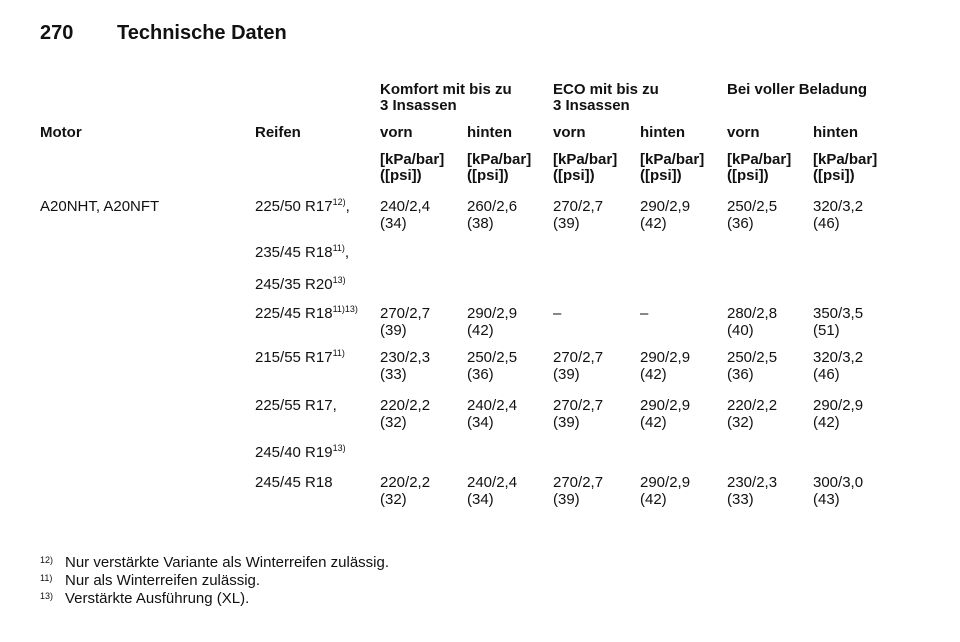  What do you see at coordinates (740, 330) in the screenshot?
I see `pressure: (40)` at bounding box center [740, 330].